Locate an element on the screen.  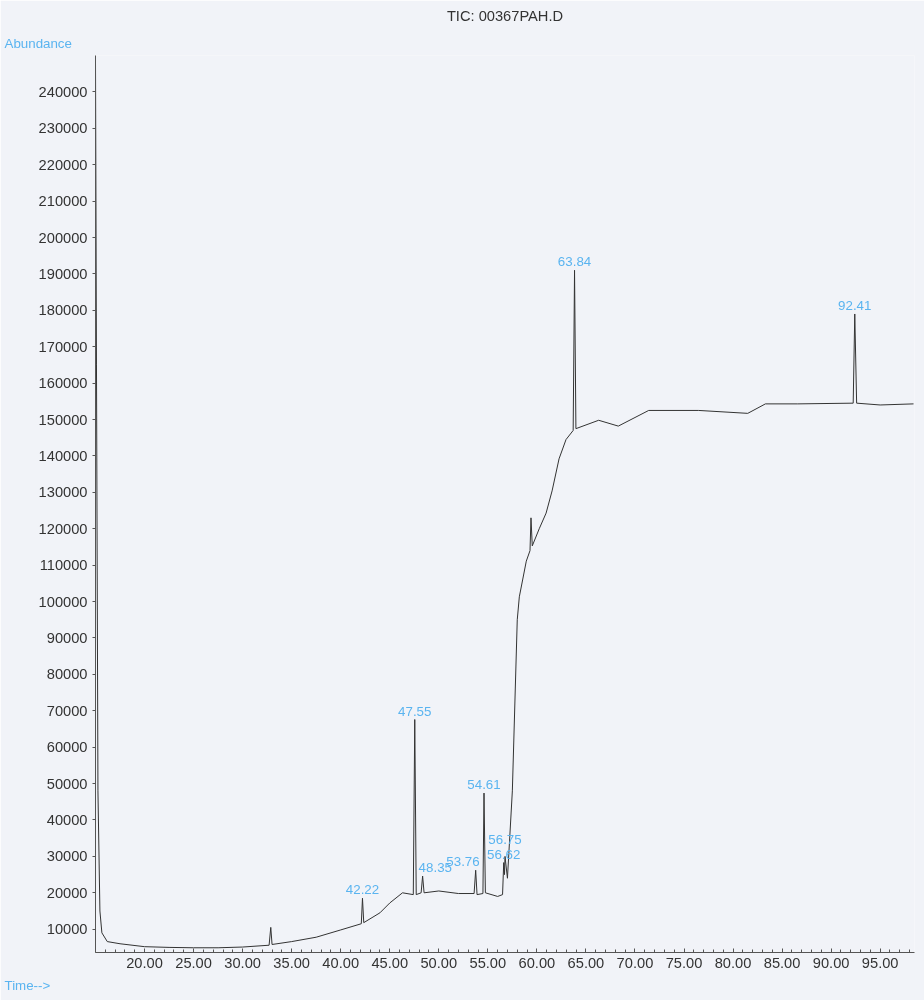
x-tick-label: 30.00 is located at coordinates (242, 962).